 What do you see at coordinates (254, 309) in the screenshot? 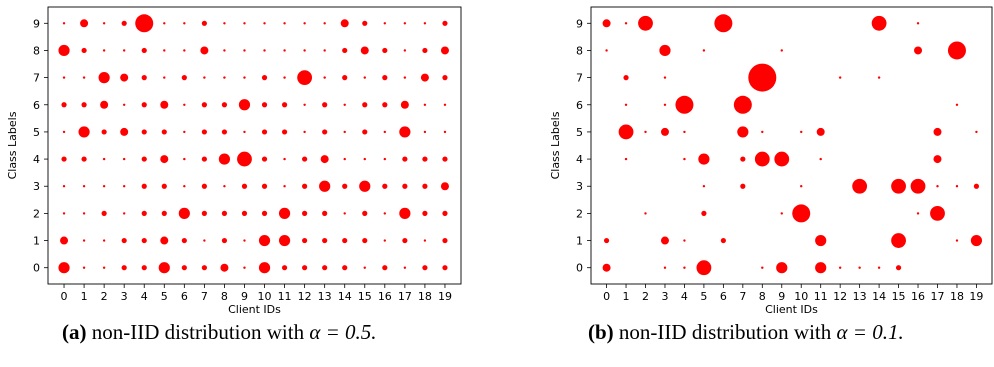
I see `x-axis-label: Client IDs` at bounding box center [254, 309].